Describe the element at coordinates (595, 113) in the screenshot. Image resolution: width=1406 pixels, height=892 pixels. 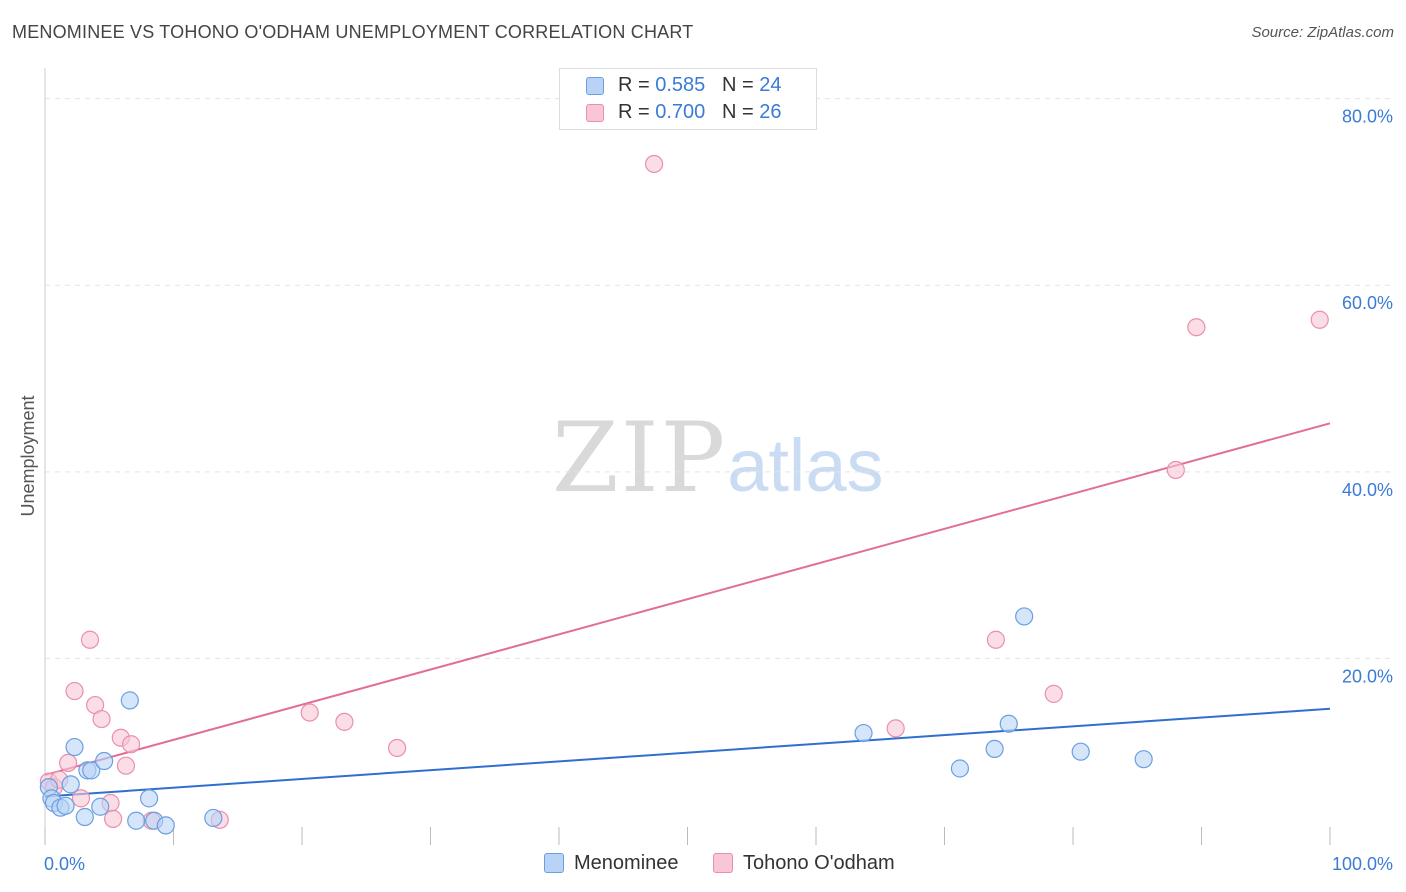
I see `tohono-swatch` at that location.